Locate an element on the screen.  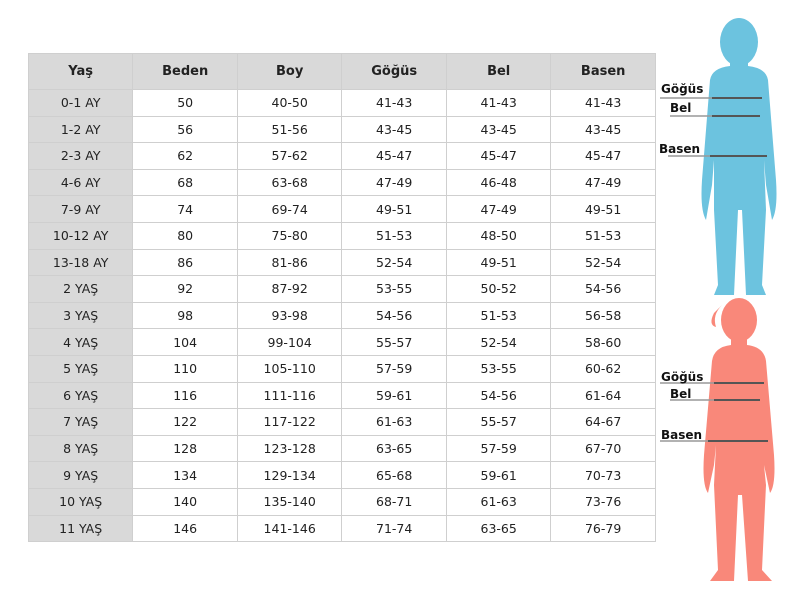
table-cell: 70-73 is located at coordinates (603, 475).